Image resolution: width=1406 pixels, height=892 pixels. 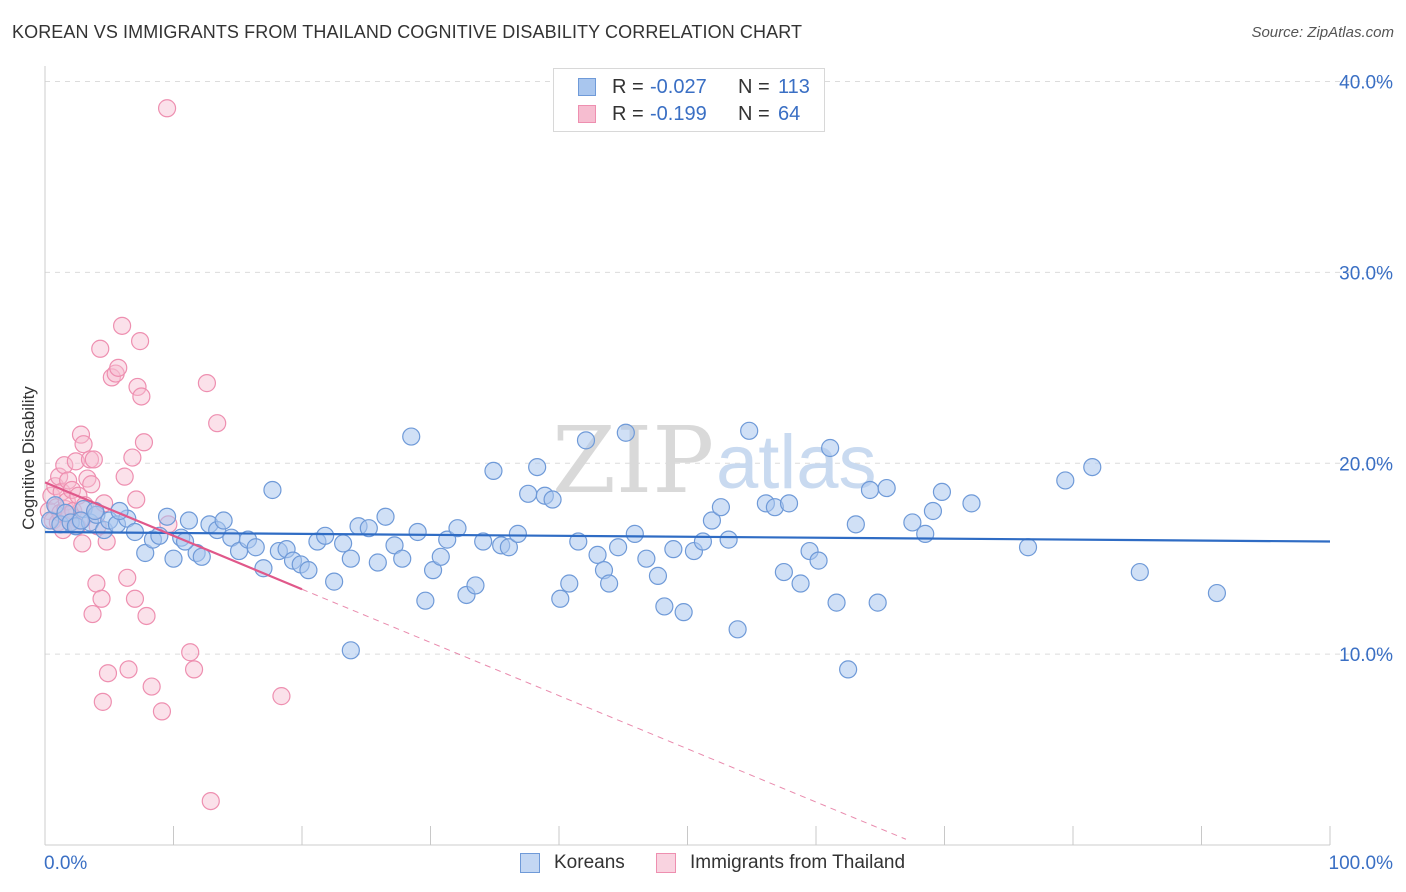 What do you see at coordinates (678, 113) in the screenshot?
I see `r-value: -0.199` at bounding box center [678, 113].